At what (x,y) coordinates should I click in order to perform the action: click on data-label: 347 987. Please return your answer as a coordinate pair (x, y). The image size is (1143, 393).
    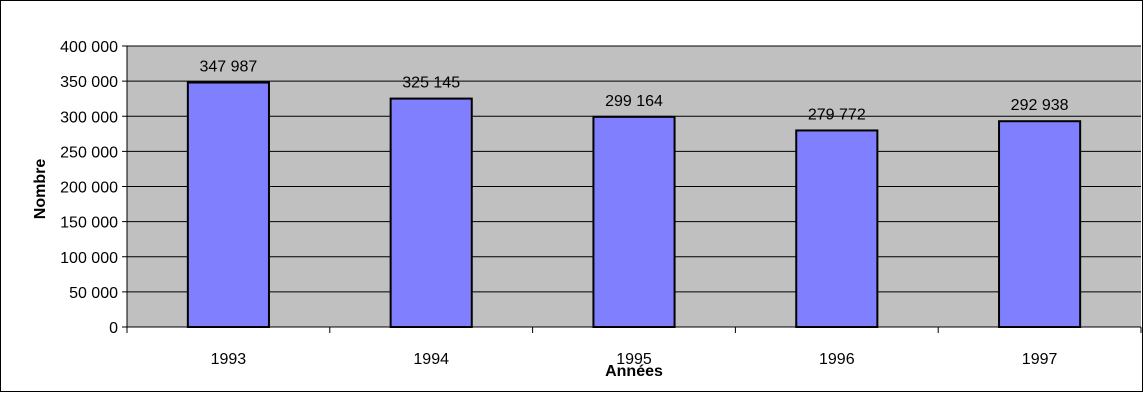
    Looking at the image, I should click on (228, 67).